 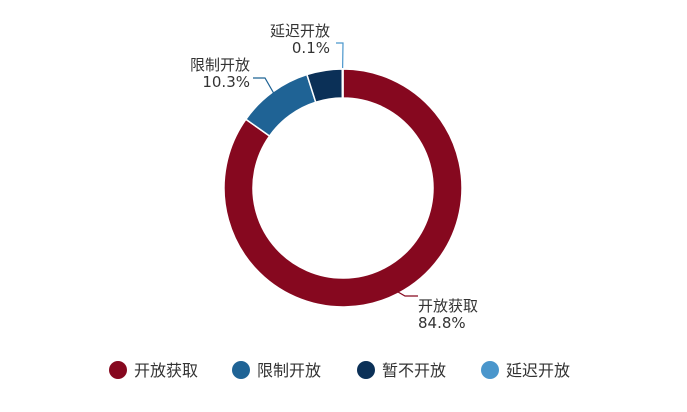 I want to click on legend-label-1: 开放获取, so click(x=166, y=370).